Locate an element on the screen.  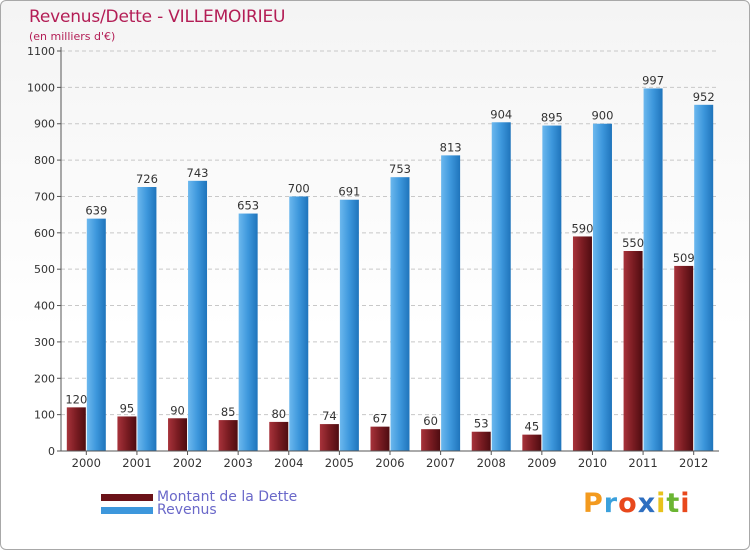
value-label-revenue-2002: 743 is located at coordinates (198, 173).